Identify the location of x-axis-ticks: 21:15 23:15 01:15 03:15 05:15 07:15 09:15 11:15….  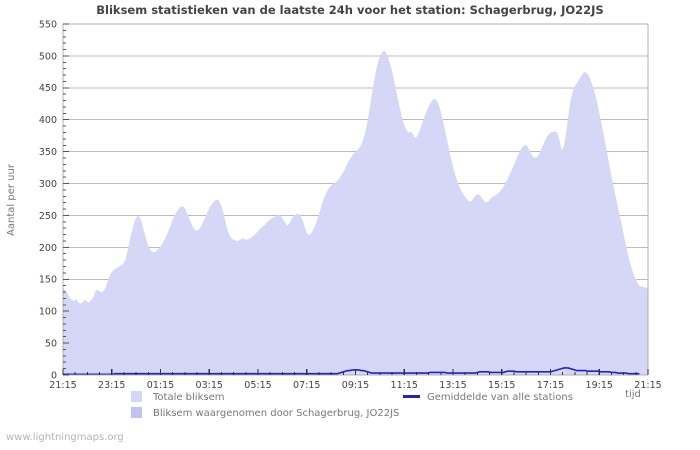
(355, 380).